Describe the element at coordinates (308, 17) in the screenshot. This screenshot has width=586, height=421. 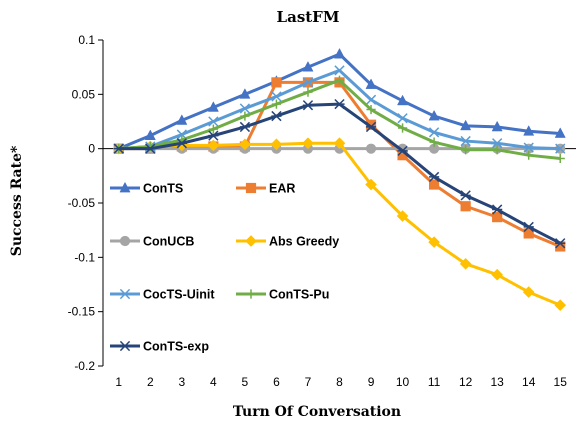
I see `chart-title: LastFM` at that location.